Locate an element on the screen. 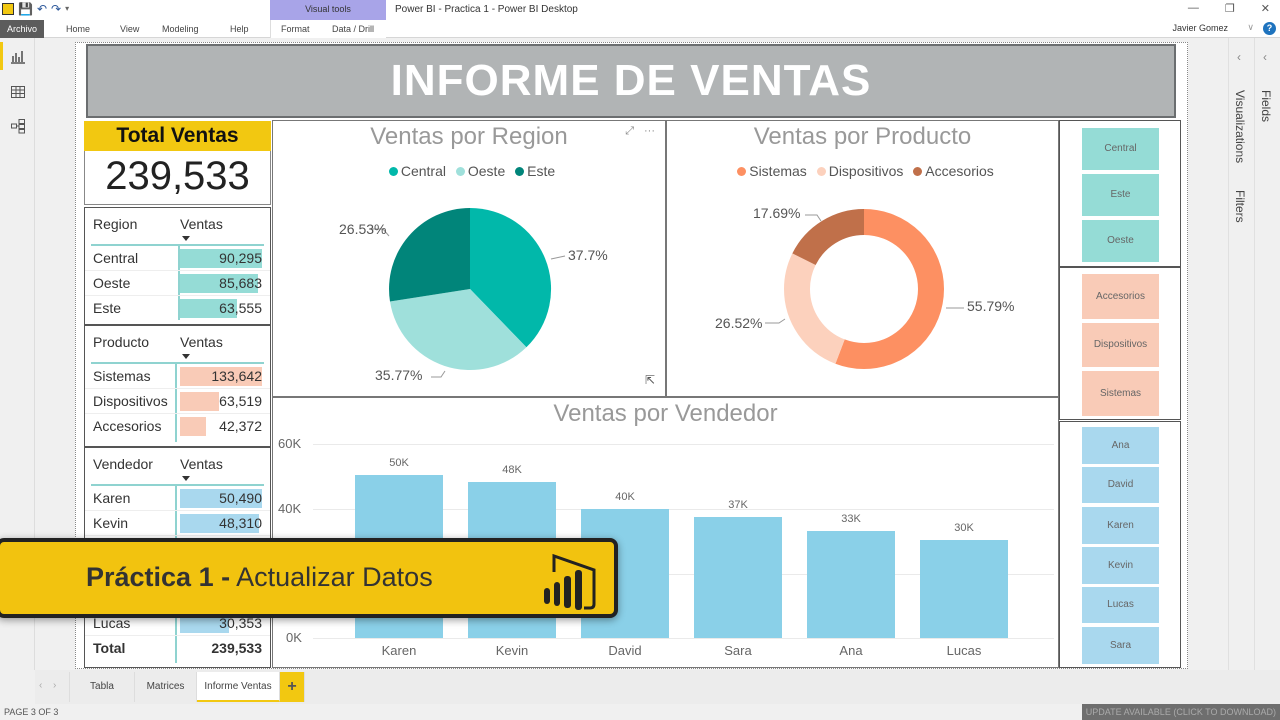  update-available-banner: UPDATE AVAILABLE (CLICK TO DOWNLOAD) is located at coordinates (1180, 712).